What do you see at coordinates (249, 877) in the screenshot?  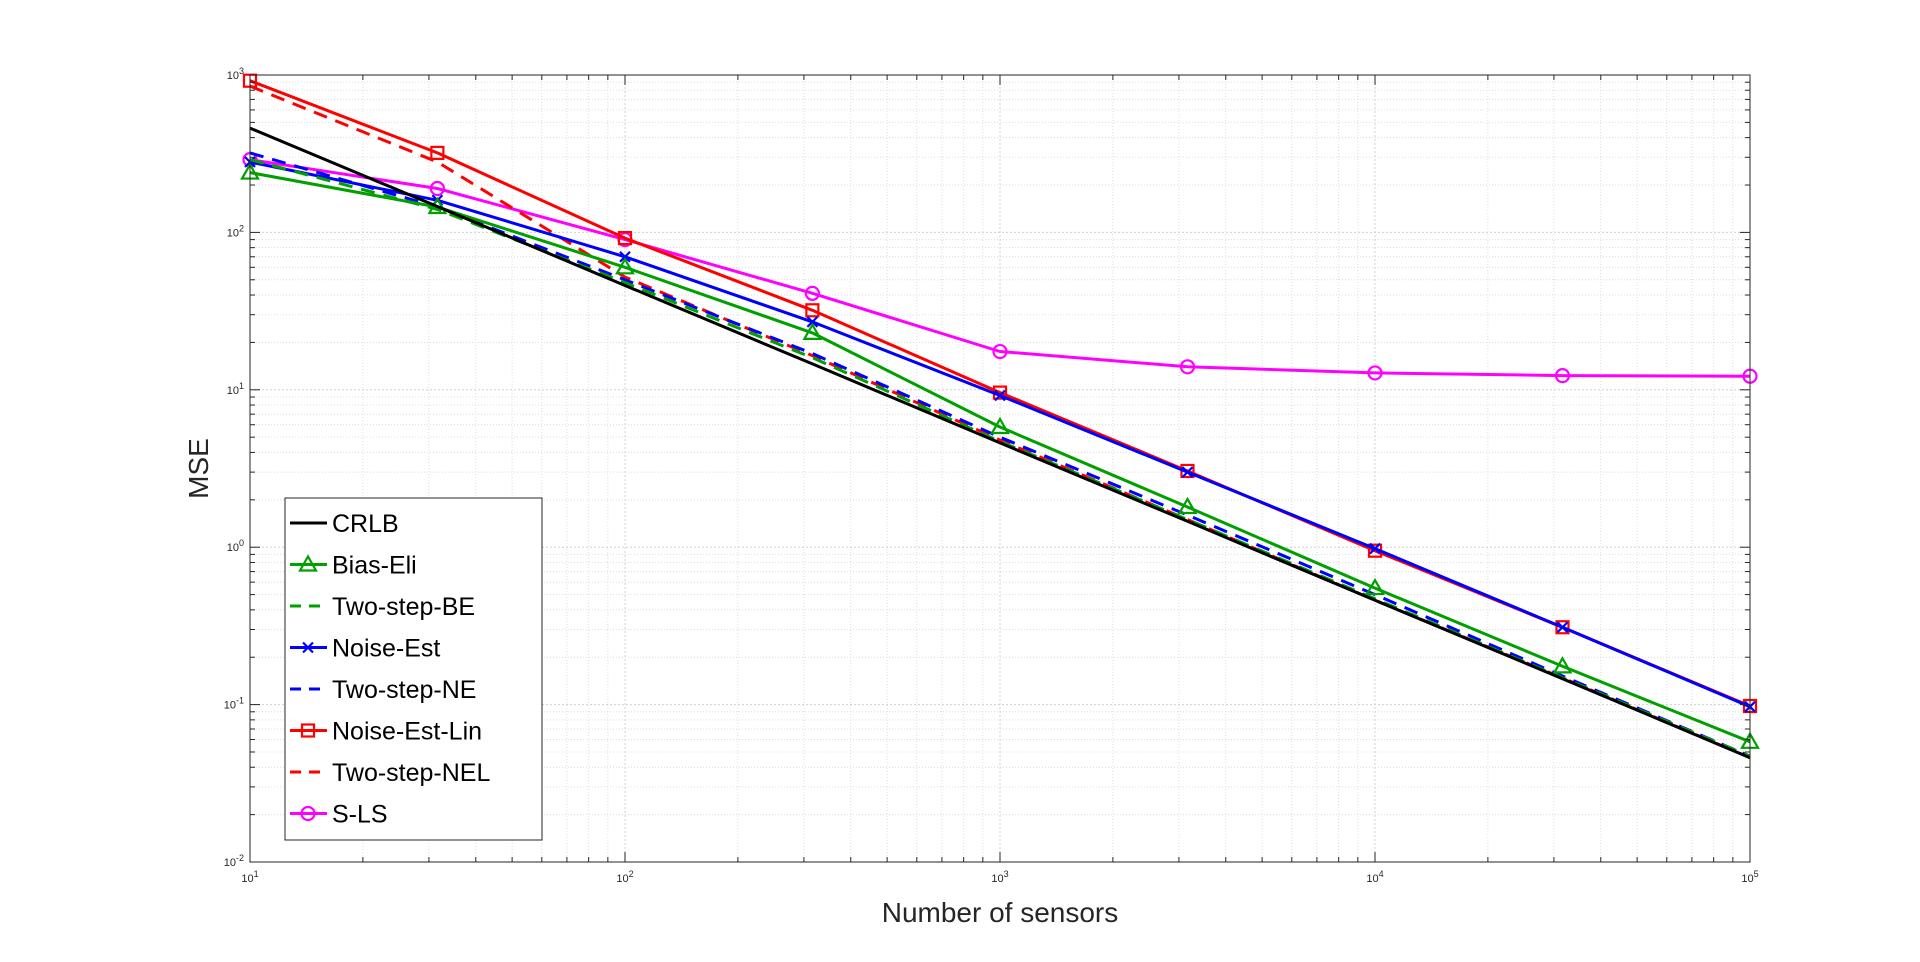 I see `x-tick-label: 10¹` at bounding box center [249, 877].